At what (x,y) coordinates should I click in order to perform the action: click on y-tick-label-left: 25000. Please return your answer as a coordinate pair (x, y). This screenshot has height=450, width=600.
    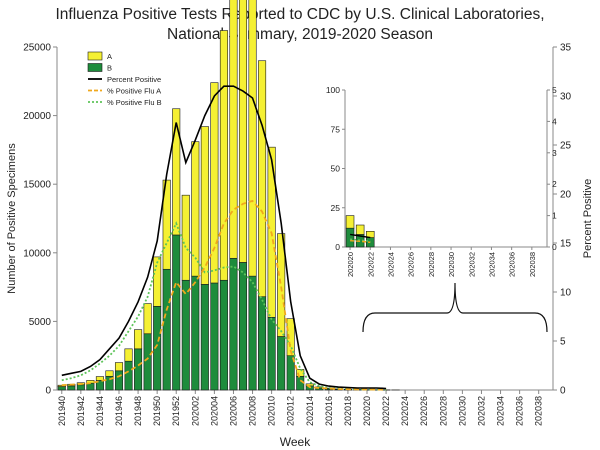
    Looking at the image, I should click on (37, 48).